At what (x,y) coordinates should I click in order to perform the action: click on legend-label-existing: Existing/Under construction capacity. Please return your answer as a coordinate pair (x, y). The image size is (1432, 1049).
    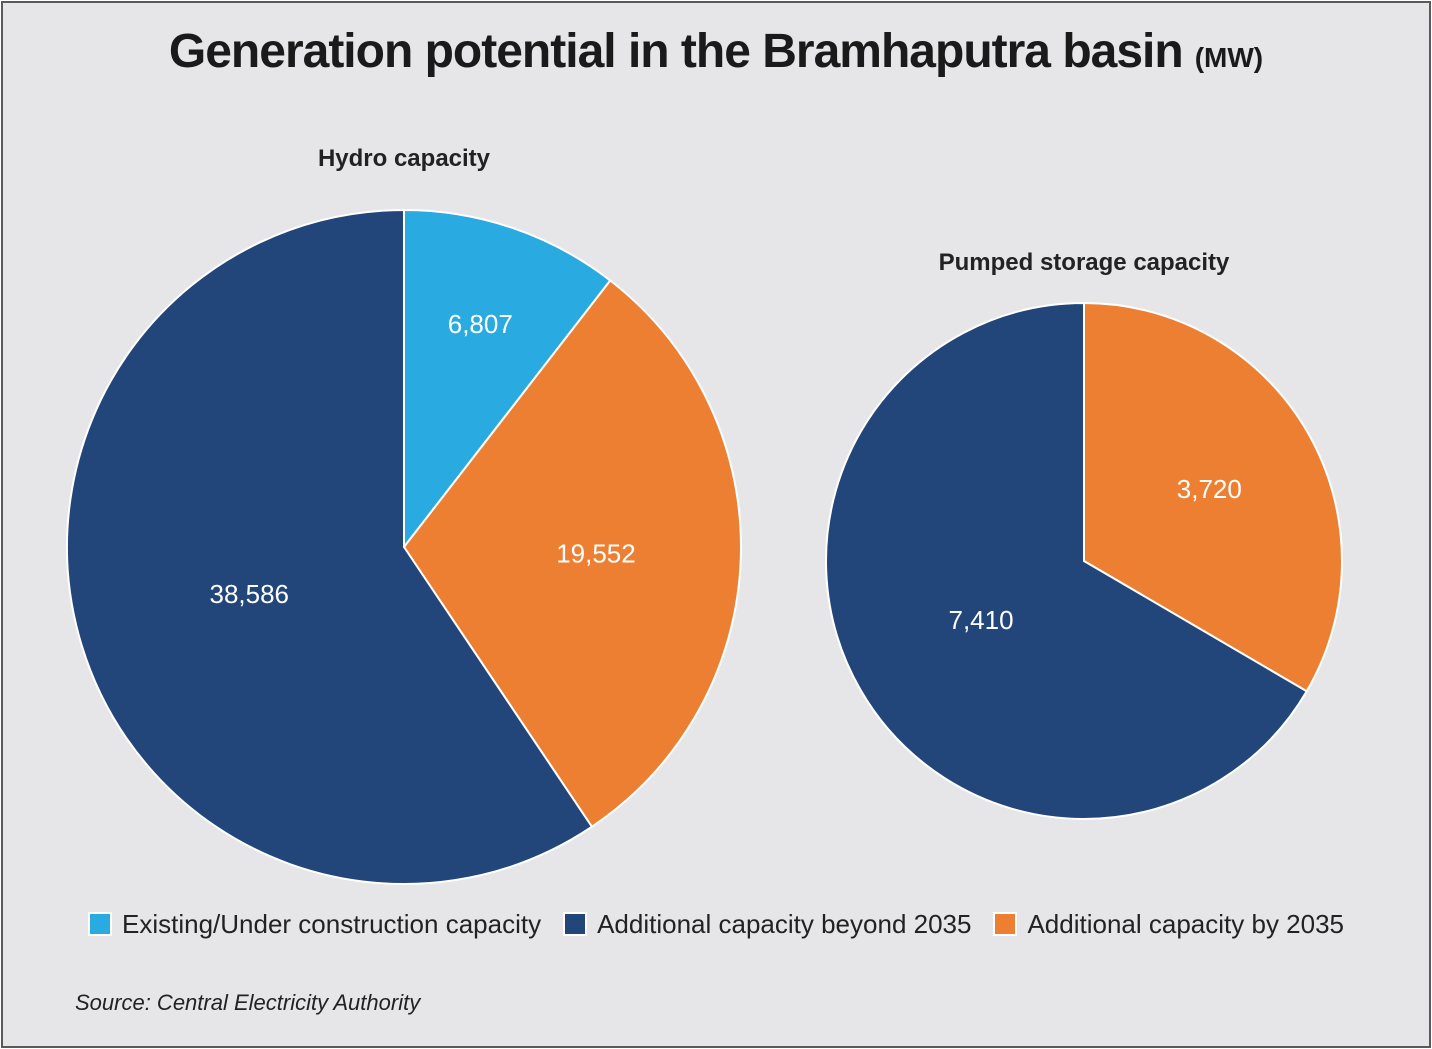
    Looking at the image, I should click on (331, 924).